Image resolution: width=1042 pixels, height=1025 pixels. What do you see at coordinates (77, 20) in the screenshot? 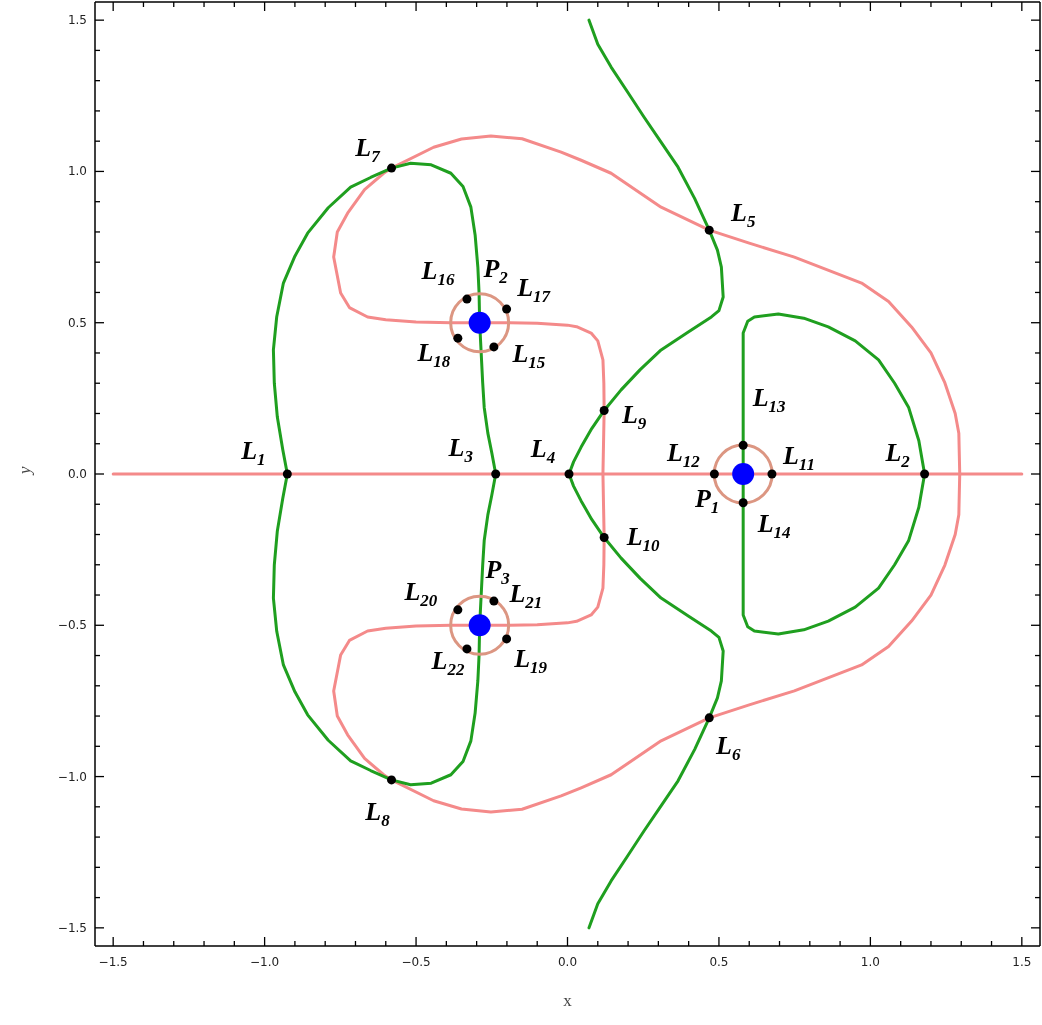
I see `y-tick-label: 1.5` at bounding box center [77, 20].